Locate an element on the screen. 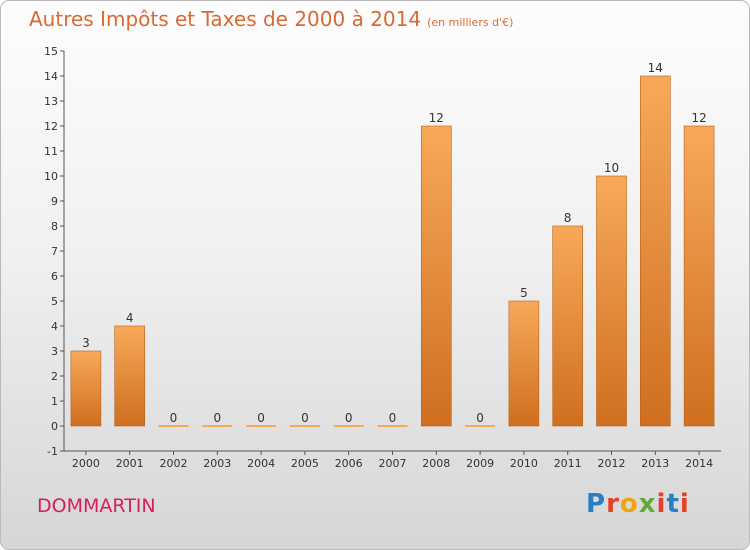 Image resolution: width=750 pixels, height=550 pixels. x-tick-label: 2013 is located at coordinates (655, 463).